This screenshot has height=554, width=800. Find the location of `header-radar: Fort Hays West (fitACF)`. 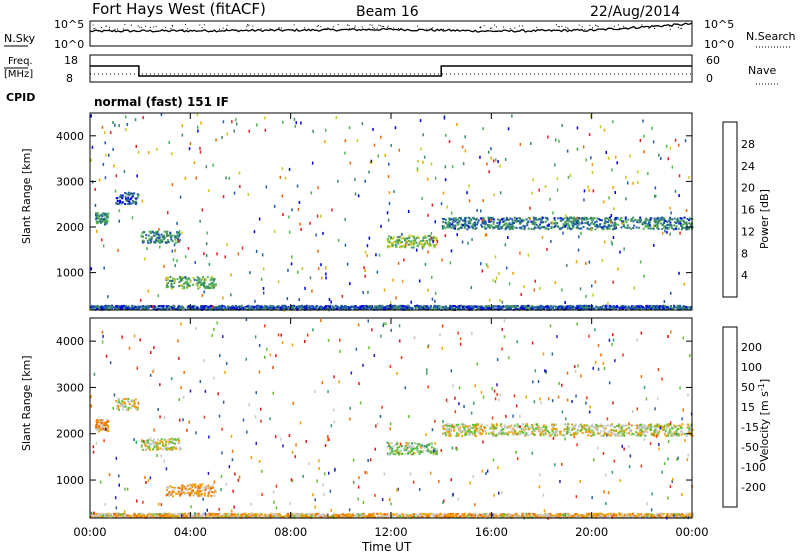

header-radar: Fort Hays West (fitACF) is located at coordinates (179, 9).